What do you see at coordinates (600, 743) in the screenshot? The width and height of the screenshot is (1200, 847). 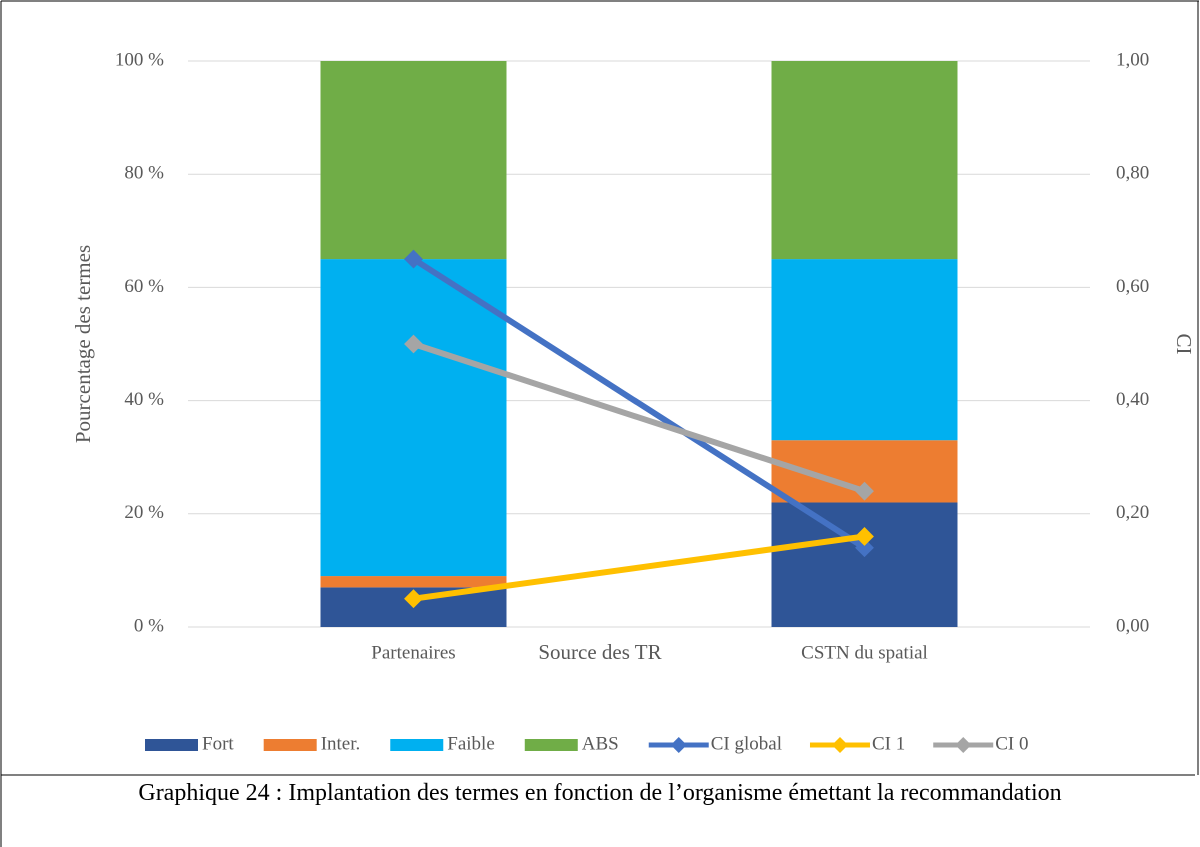 I see `legend-label: ABS` at bounding box center [600, 743].